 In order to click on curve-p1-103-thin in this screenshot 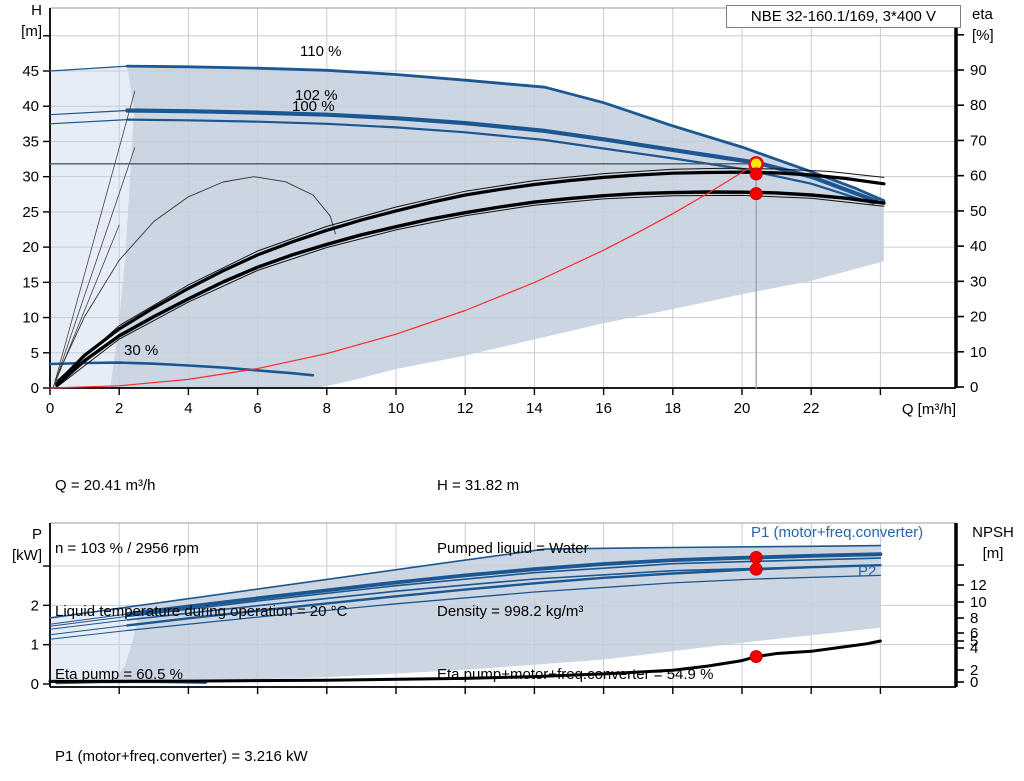, I will do `click(88, 619)`.